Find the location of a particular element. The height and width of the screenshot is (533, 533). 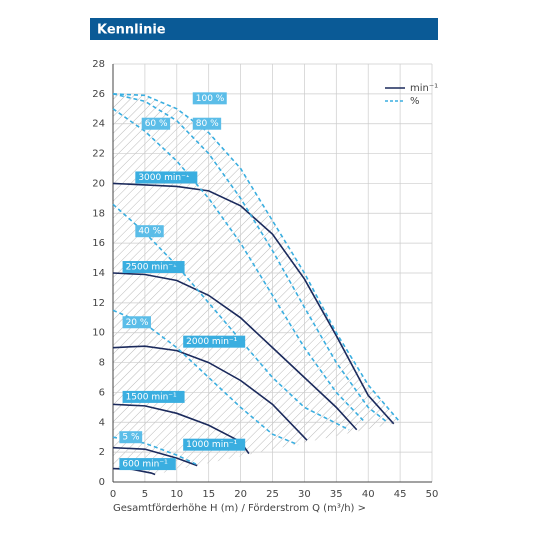

x-tick-label: 30 is located at coordinates (304, 494).